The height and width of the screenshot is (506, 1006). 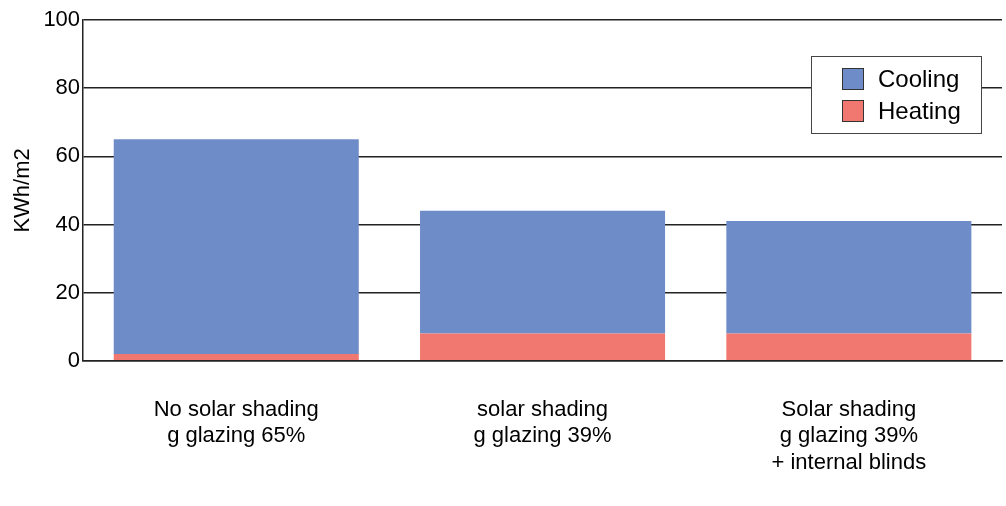 I want to click on x-tick-label: No solar shading g glazing 65%, so click(x=236, y=422).